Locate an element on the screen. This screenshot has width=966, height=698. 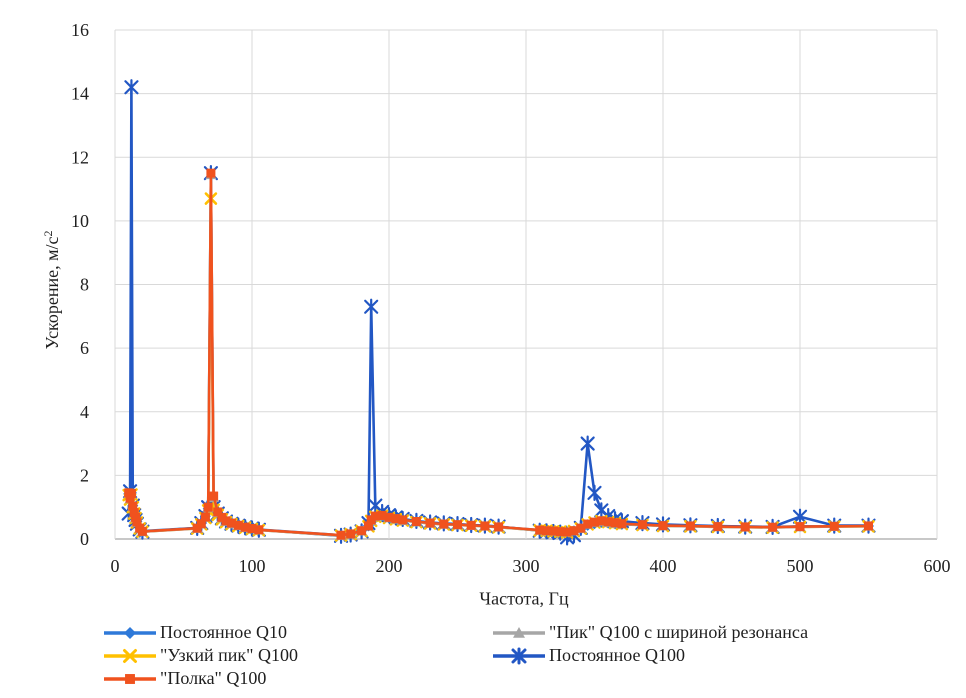
legend-marker-star-icon is located at coordinates (519, 655).